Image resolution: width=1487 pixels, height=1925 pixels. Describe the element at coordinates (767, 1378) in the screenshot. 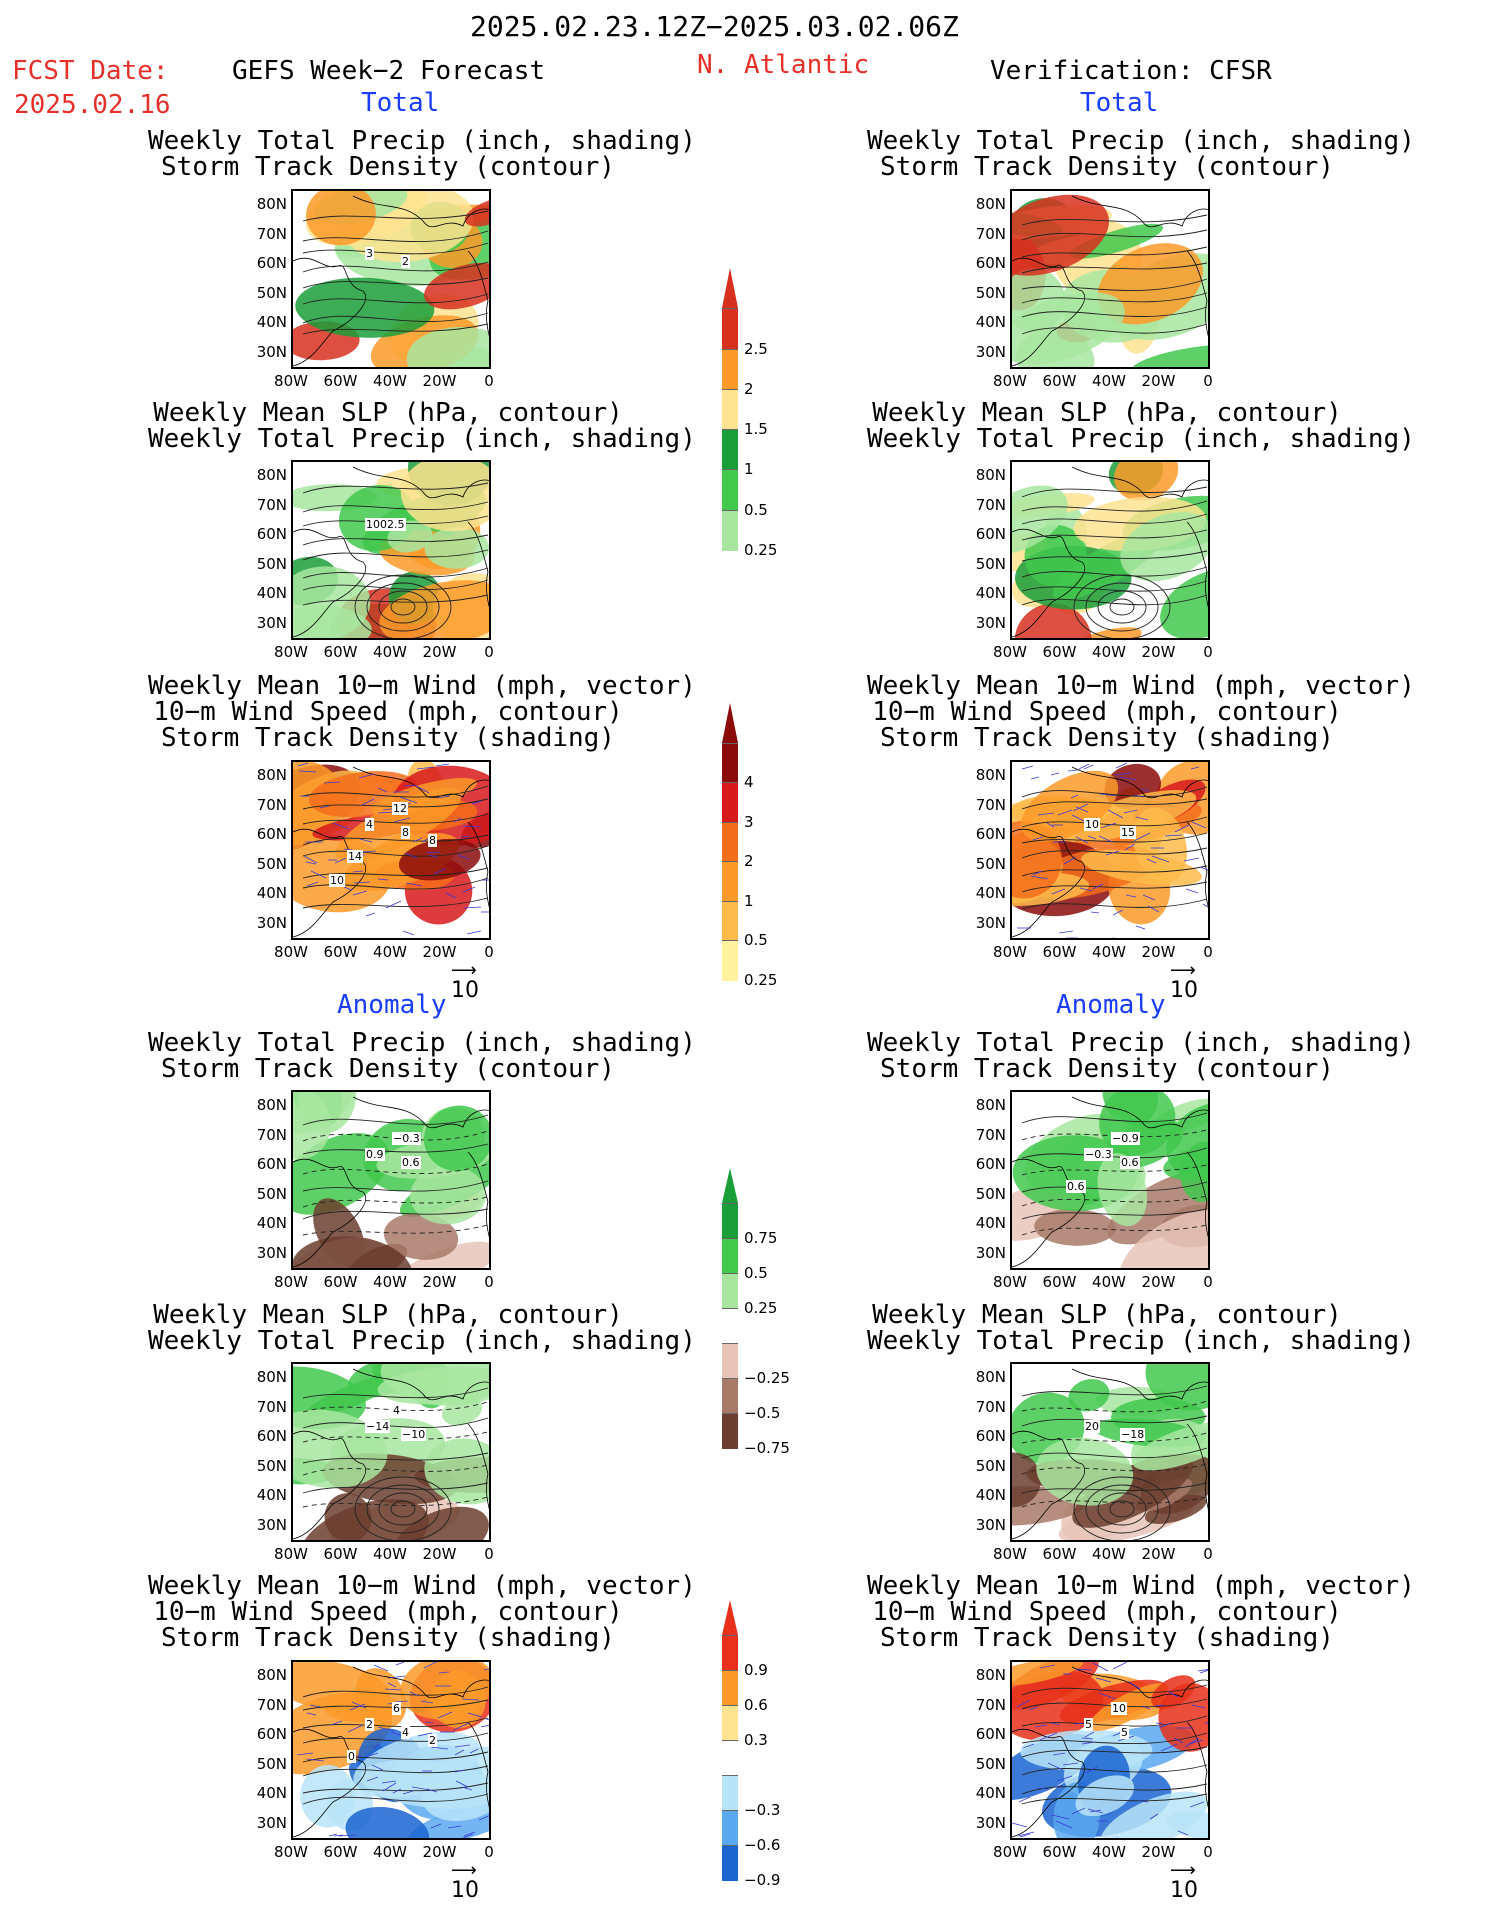

I see `colorbar-label: −0.25` at that location.